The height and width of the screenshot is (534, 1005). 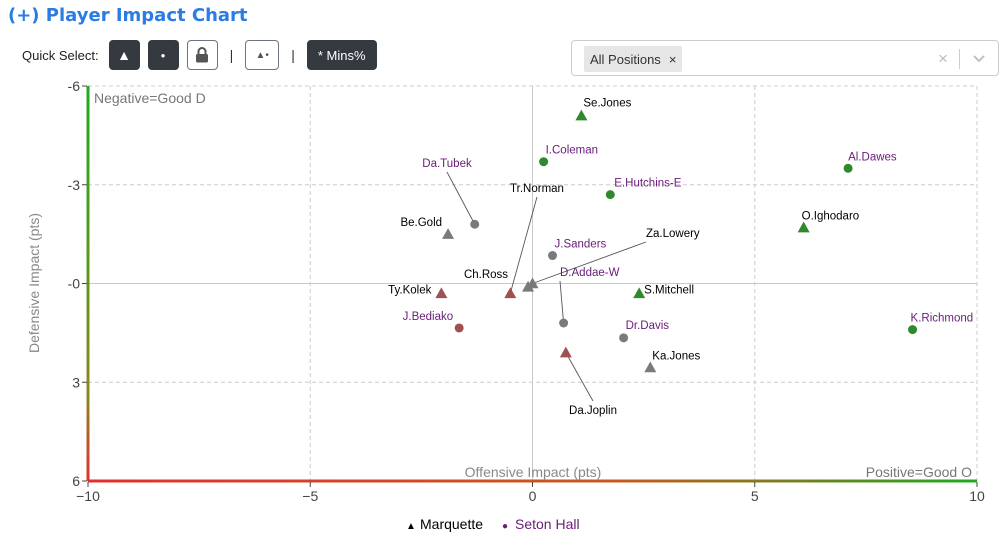 What do you see at coordinates (74, 86) in the screenshot?
I see `y-tick-label: -6` at bounding box center [74, 86].